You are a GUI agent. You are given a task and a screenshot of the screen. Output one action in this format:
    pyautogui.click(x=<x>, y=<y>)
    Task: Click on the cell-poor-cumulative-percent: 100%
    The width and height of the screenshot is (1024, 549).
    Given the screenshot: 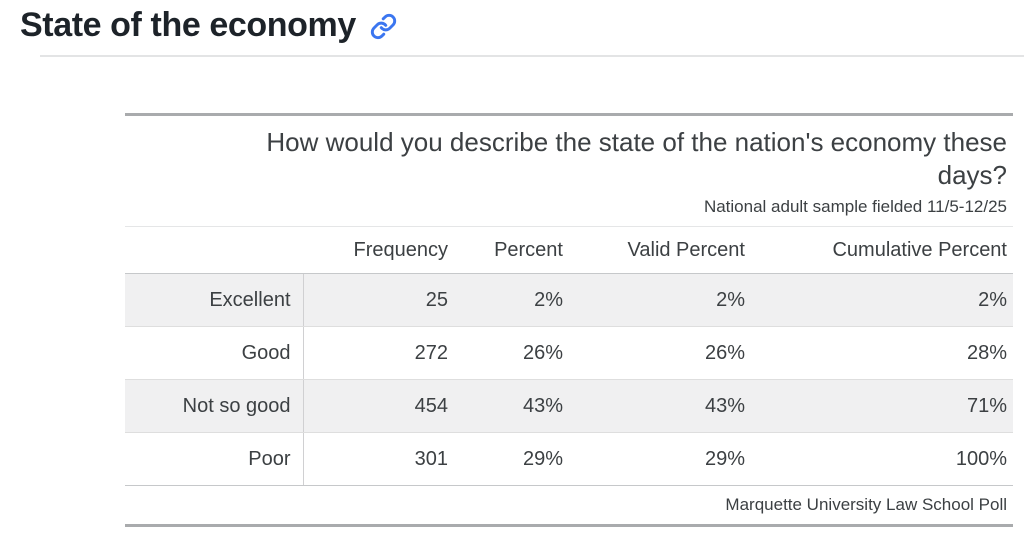 What is the action you would take?
    pyautogui.click(x=885, y=459)
    